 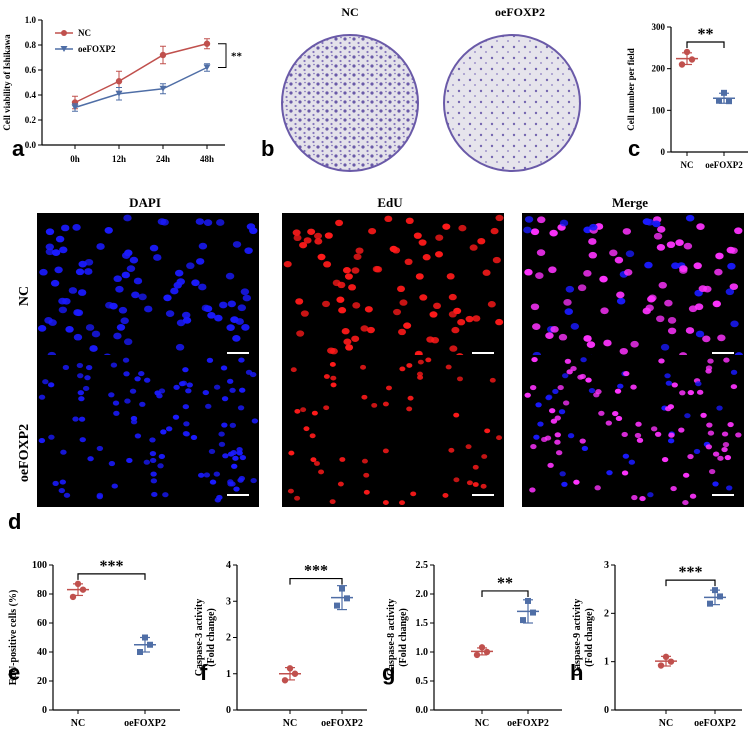 I want to click on significance-bracket, so click(x=690, y=583).